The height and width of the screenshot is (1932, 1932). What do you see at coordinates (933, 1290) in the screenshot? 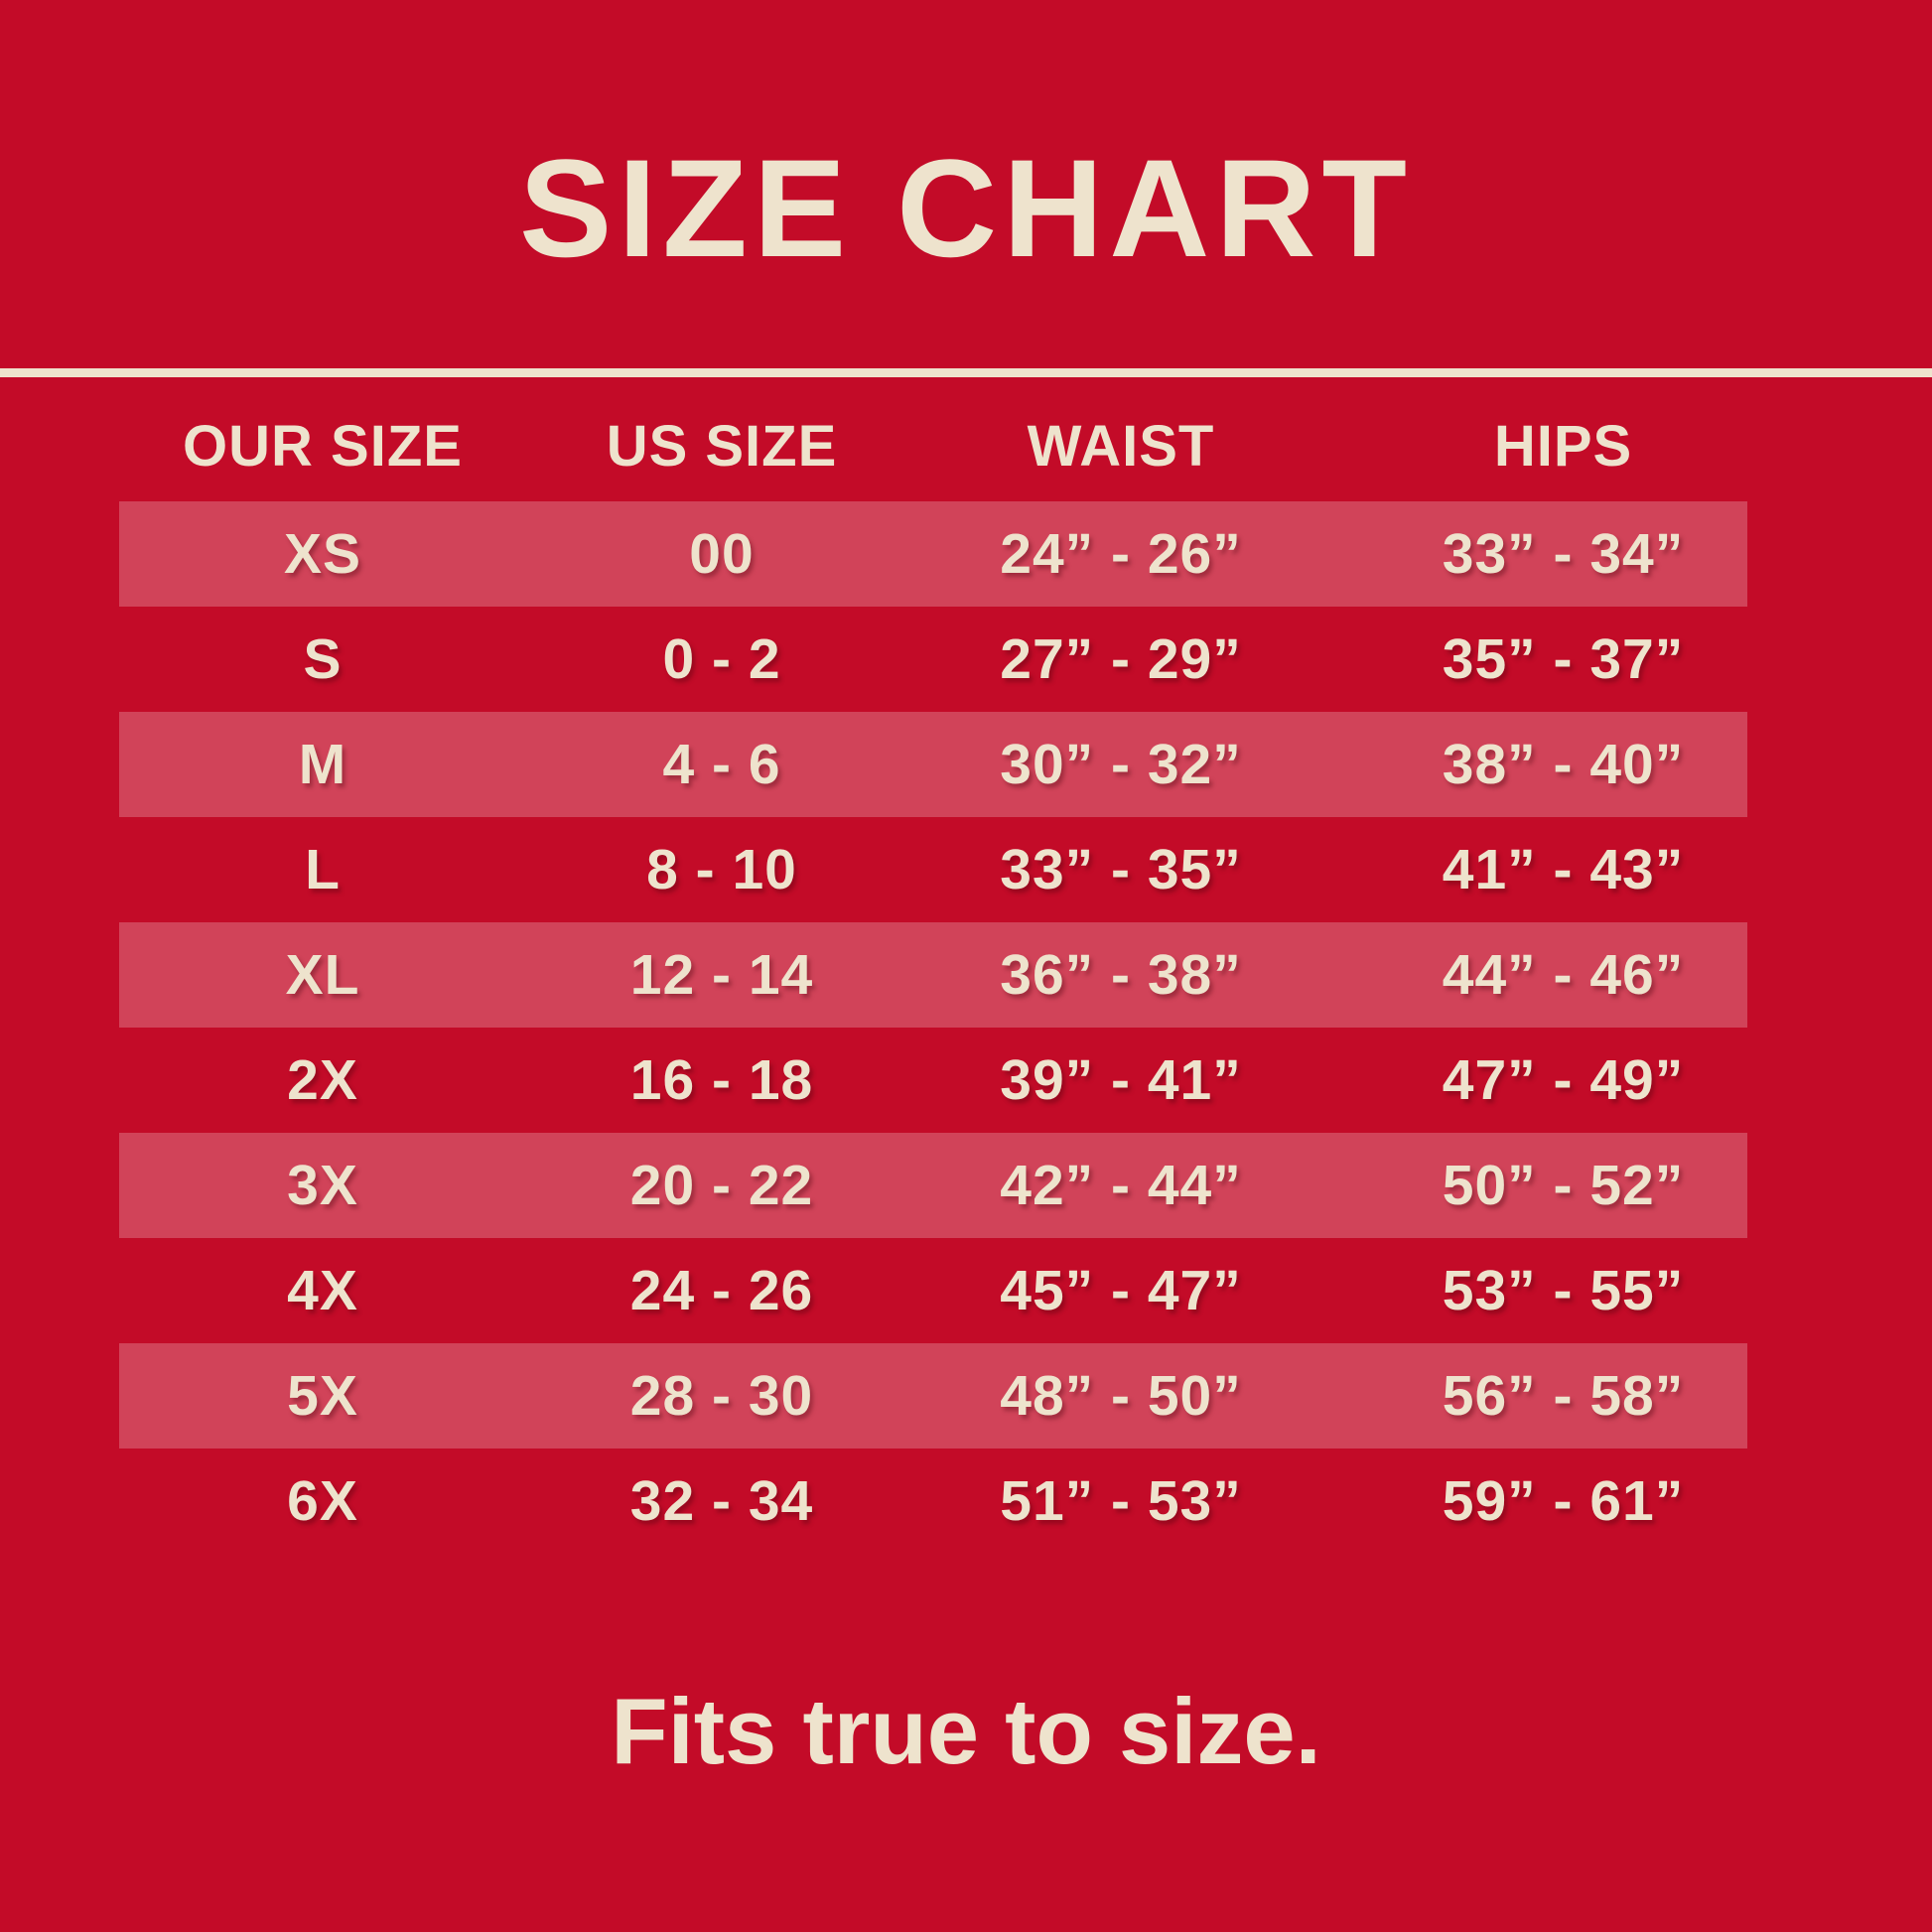
I see `table-row-4x: 4X 24 - 26 45” - 47” 53” - 55”` at bounding box center [933, 1290].